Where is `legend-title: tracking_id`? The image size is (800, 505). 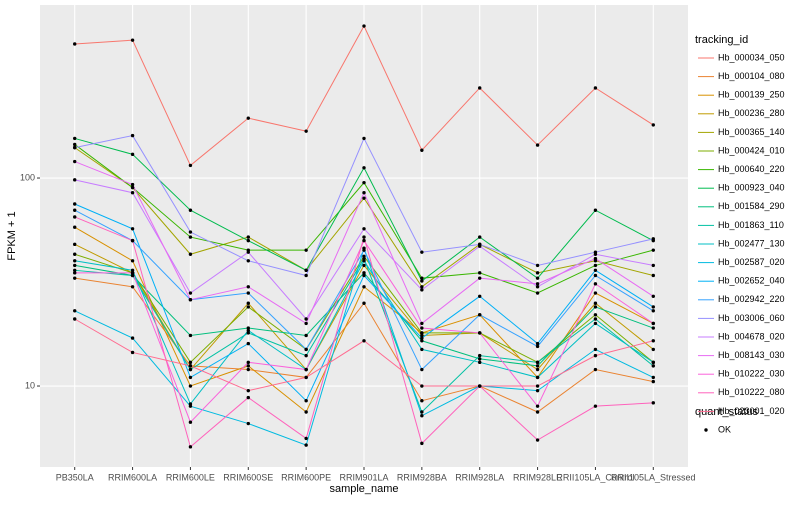 legend-title: tracking_id is located at coordinates (721, 40).